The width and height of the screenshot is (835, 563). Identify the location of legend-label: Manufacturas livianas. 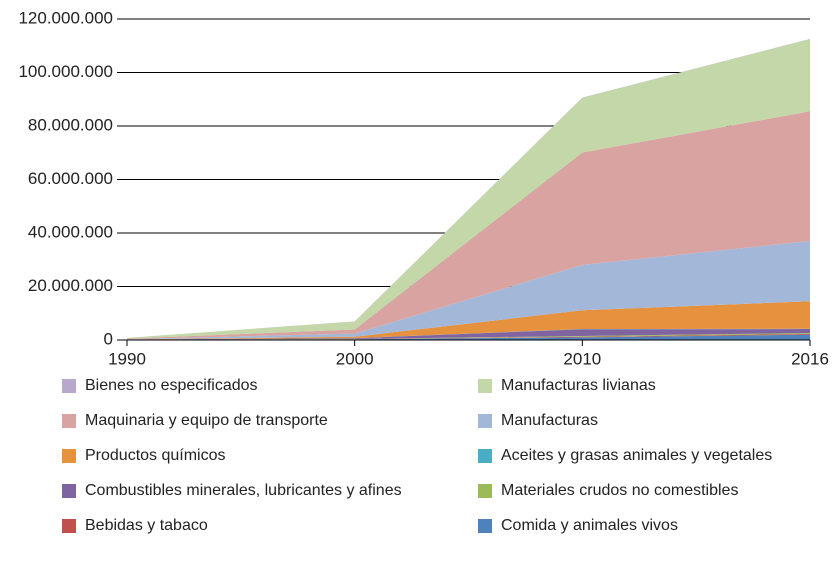
(578, 385).